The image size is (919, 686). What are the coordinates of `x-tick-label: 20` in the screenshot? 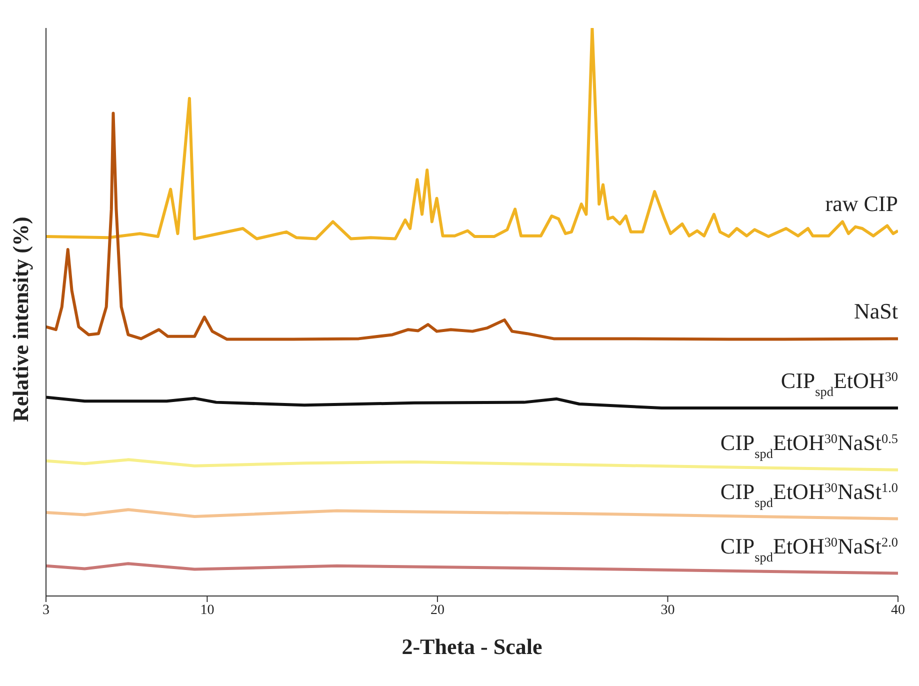 It's located at (437, 610).